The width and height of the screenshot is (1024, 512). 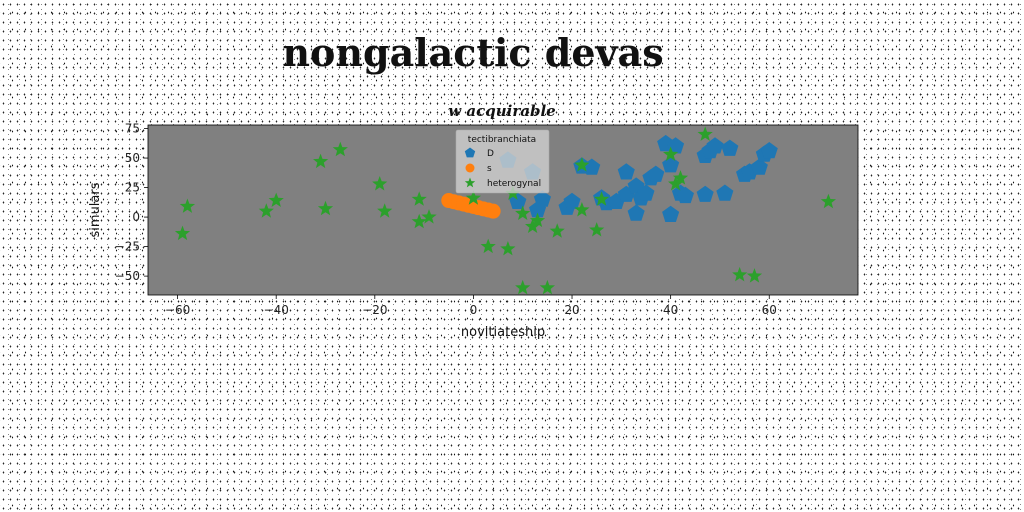 What do you see at coordinates (670, 310) in the screenshot?
I see `x-tick-label: 40` at bounding box center [670, 310].